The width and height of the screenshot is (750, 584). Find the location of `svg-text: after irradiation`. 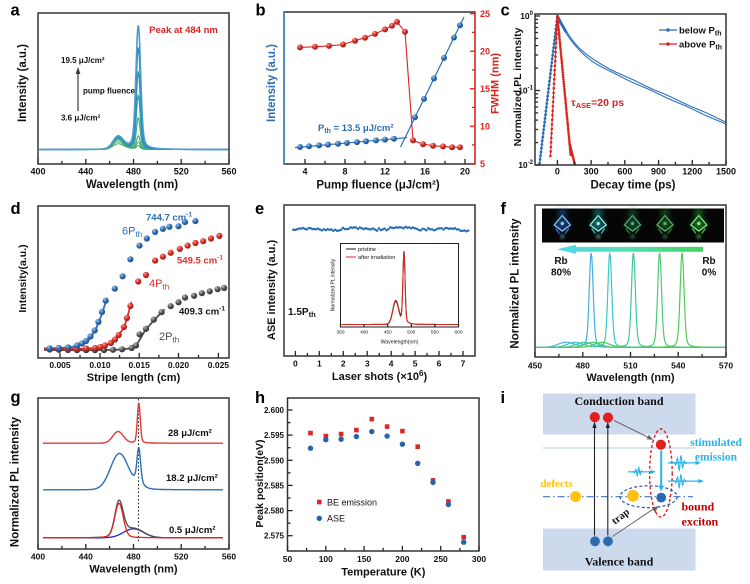

svg-text: after irradiation is located at coordinates (376, 258).